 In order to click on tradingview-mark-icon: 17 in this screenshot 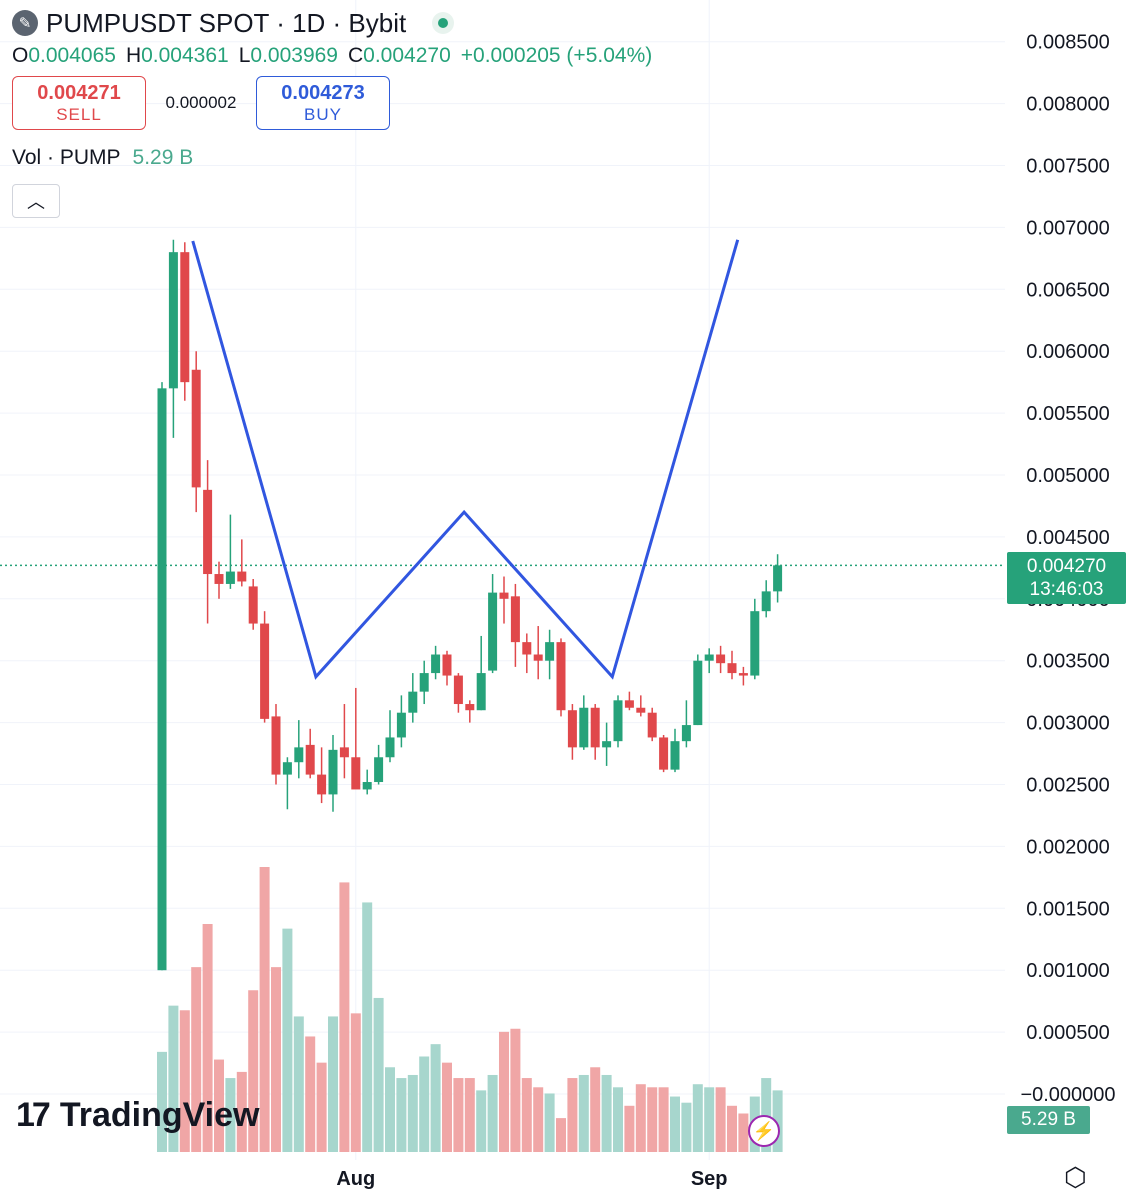, I will do `click(33, 1115)`.